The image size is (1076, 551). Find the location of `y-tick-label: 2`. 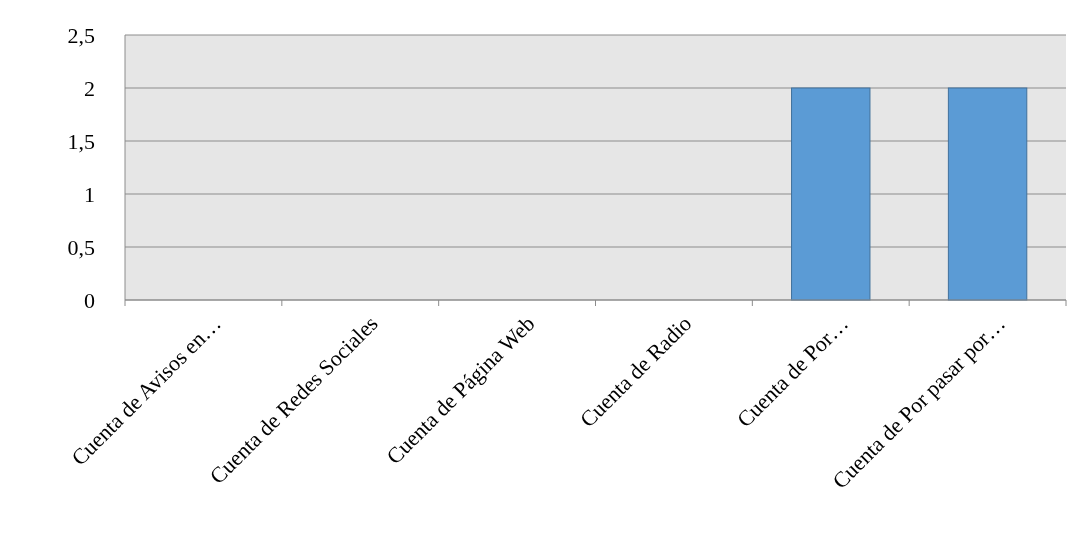

y-tick-label: 2 is located at coordinates (89, 88).